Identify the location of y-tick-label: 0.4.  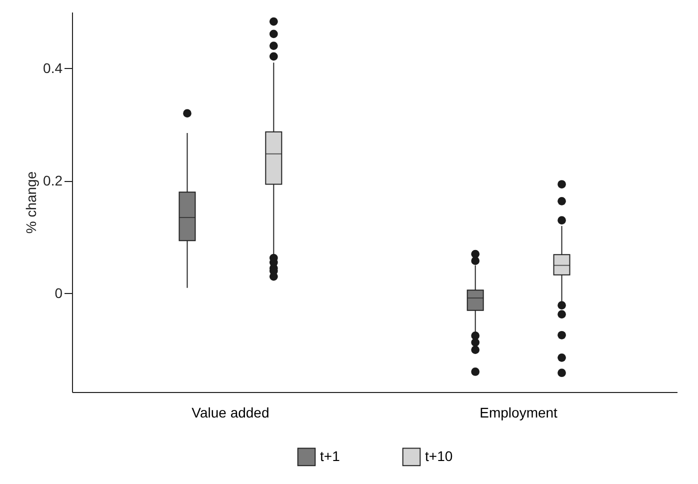
(53, 68).